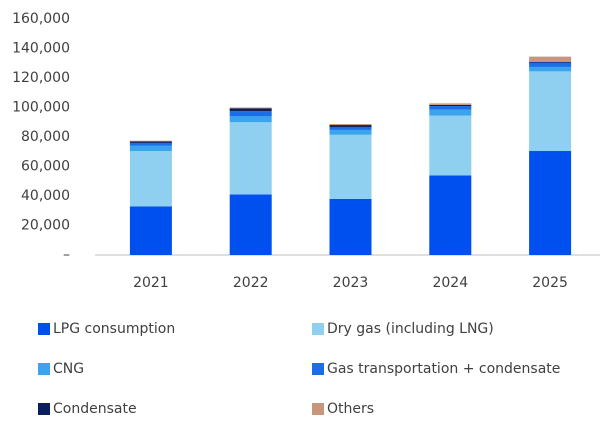  What do you see at coordinates (41, 49) in the screenshot?
I see `y-tick-label: 140,000` at bounding box center [41, 49].